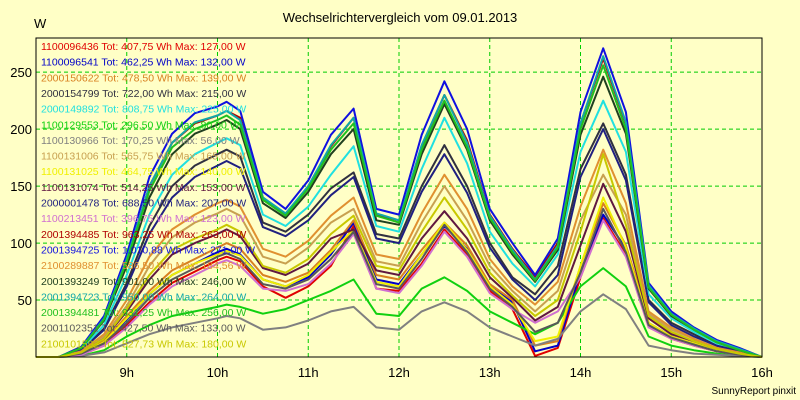 The width and height of the screenshot is (800, 400). Describe the element at coordinates (21, 243) in the screenshot. I see `y-tick-label-1: 100` at that location.